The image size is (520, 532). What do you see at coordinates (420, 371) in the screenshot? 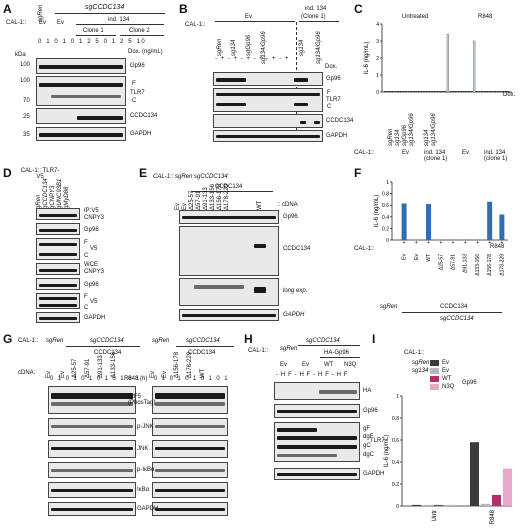
I see `legend-title: sg134` at bounding box center [420, 371].